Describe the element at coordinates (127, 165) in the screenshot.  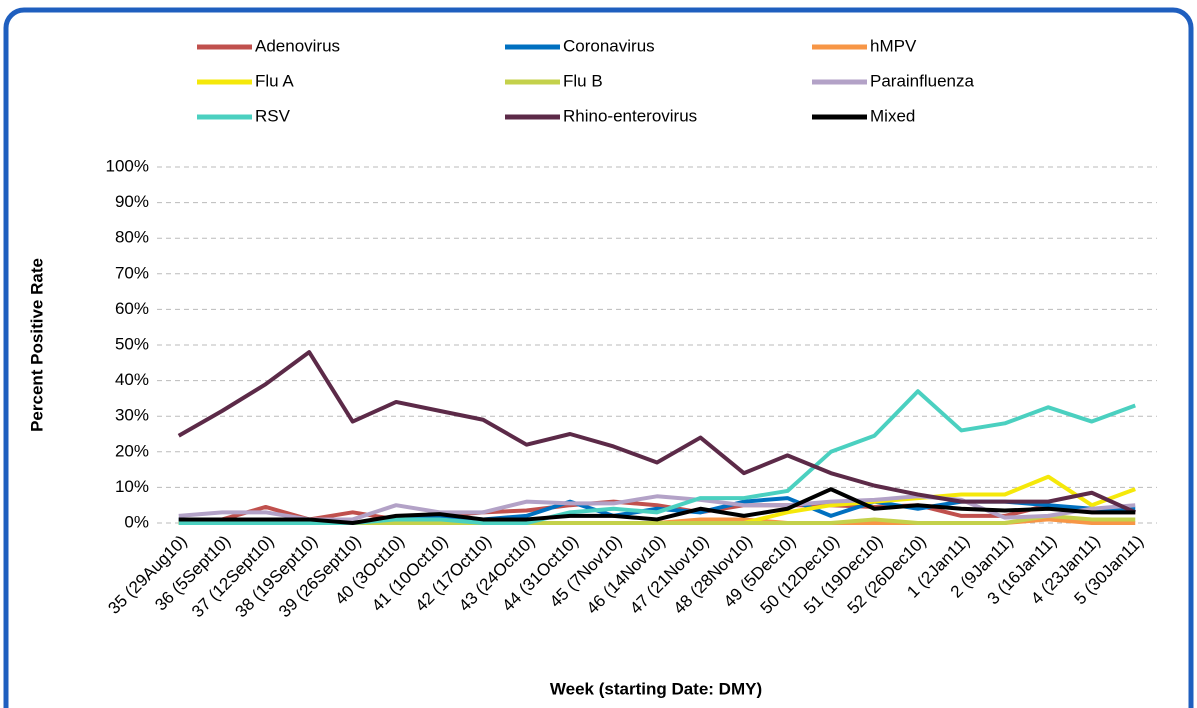
I see `y-tick-label: 100%` at that location.